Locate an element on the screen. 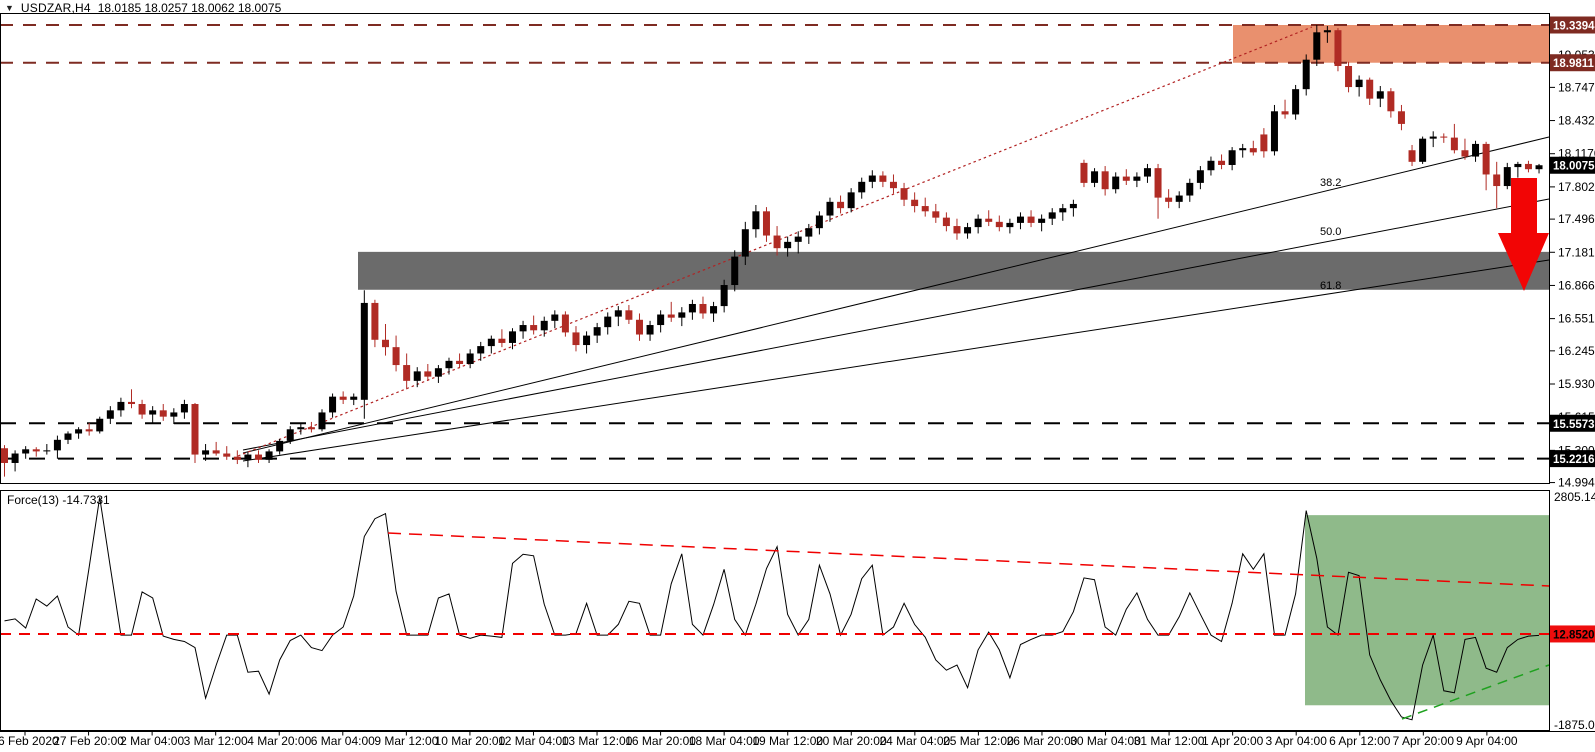 The width and height of the screenshot is (1595, 752). force-level-badge is located at coordinates (1572, 634).